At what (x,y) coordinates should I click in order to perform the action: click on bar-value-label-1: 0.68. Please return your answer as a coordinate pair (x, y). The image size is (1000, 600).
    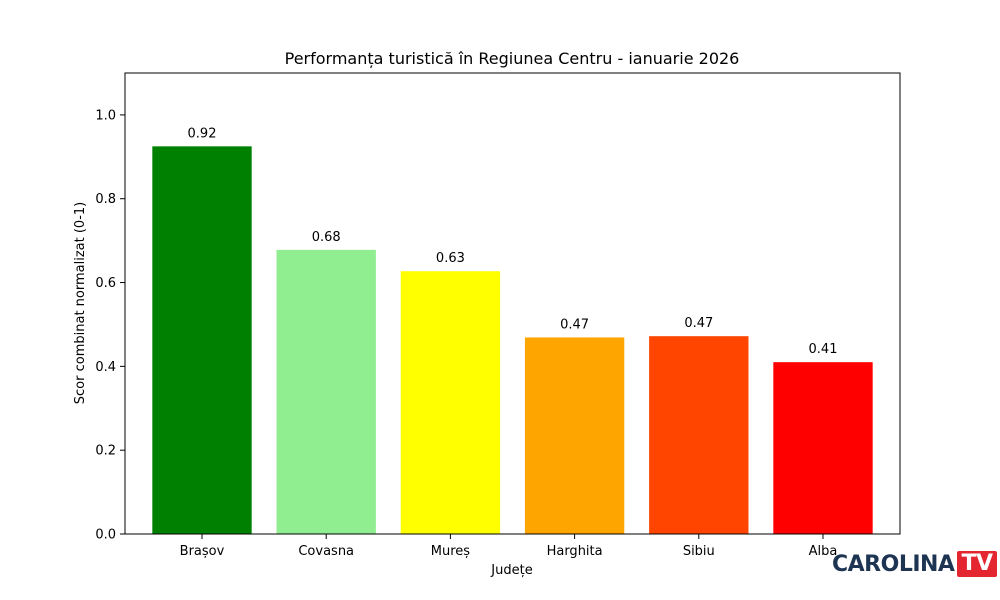
    Looking at the image, I should click on (326, 237).